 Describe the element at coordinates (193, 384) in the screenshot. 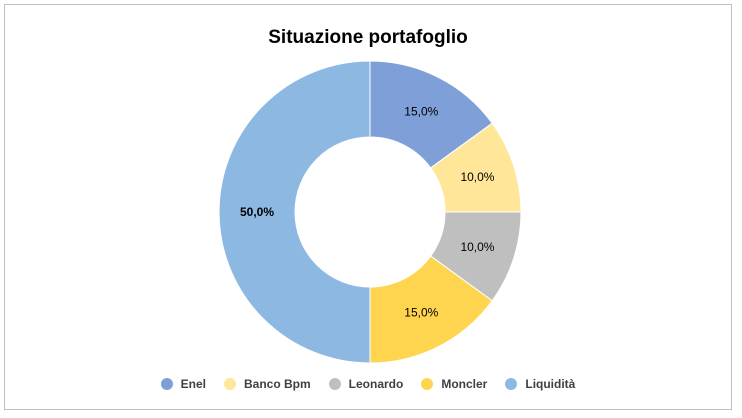

I see `legend-label: Enel` at that location.